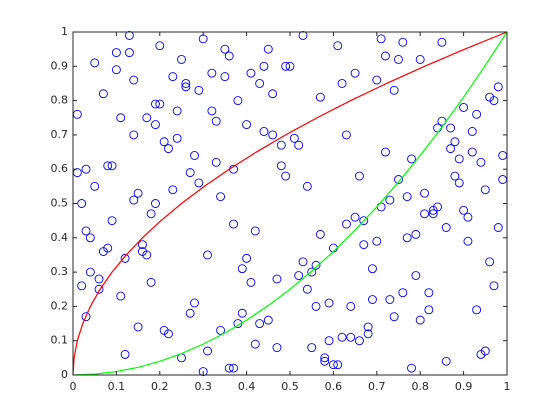 The width and height of the screenshot is (560, 420). Describe the element at coordinates (60, 237) in the screenshot. I see `y-tick-label: 0.4` at that location.